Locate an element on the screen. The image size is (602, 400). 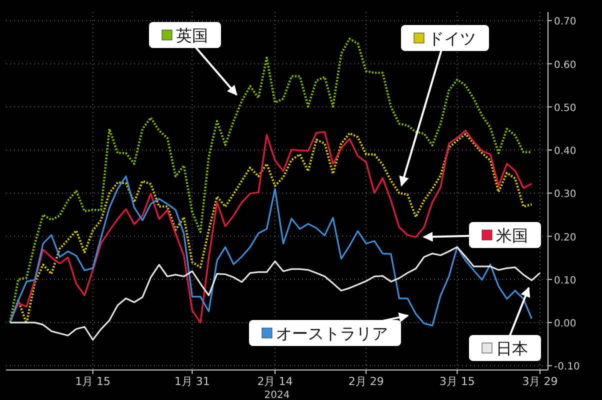
y-tick-label: 0.50 is located at coordinates (565, 108).